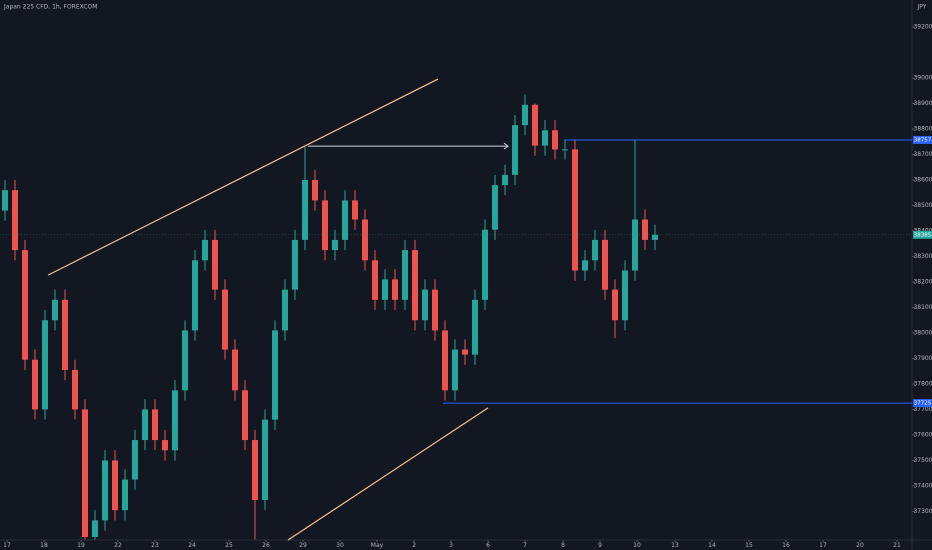  What do you see at coordinates (922, 129) in the screenshot?
I see `y-tick-label: 38800` at bounding box center [922, 129].